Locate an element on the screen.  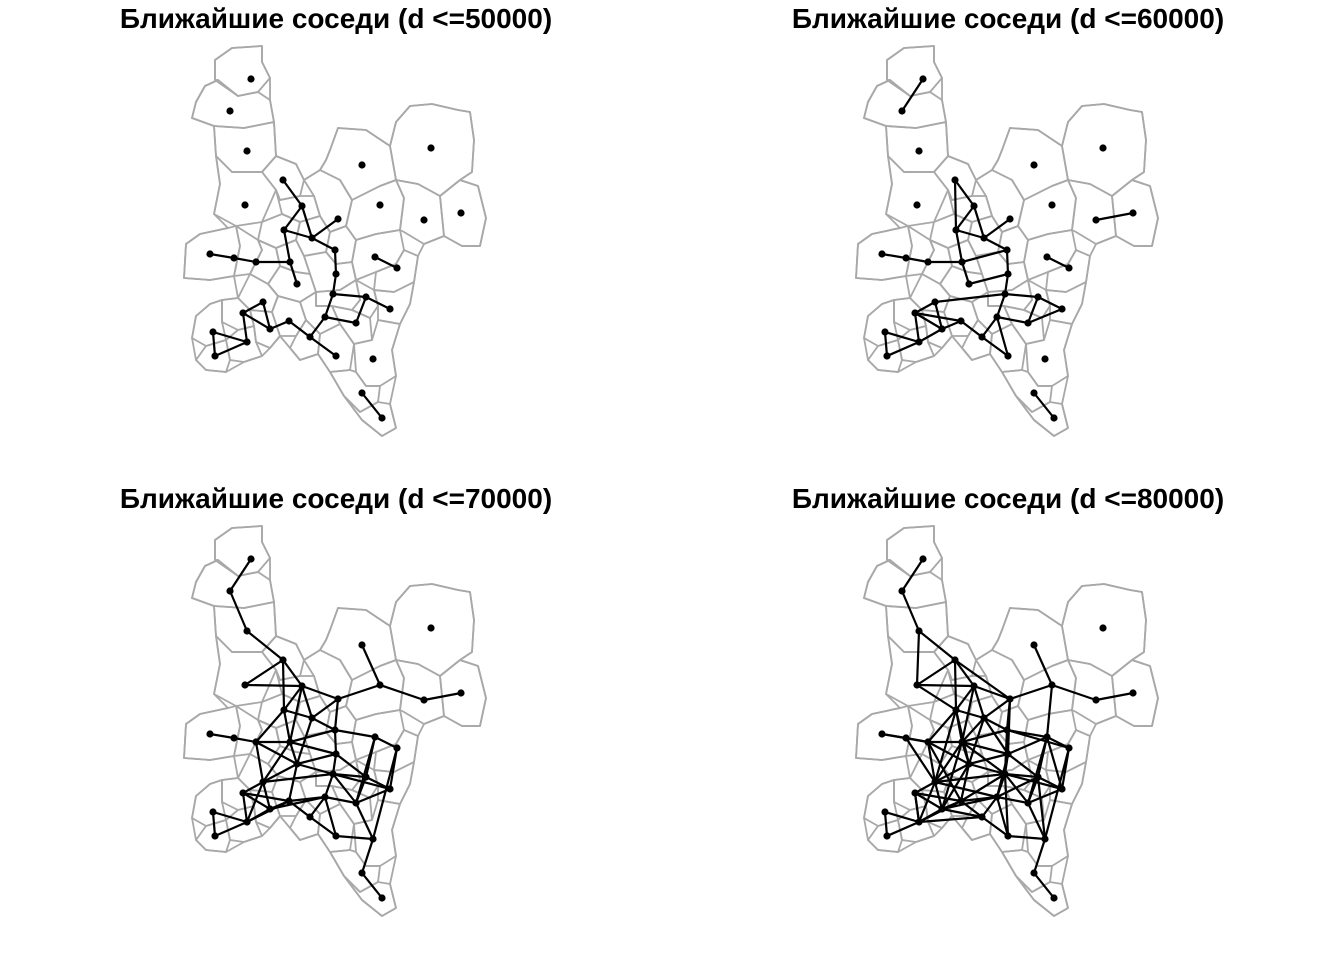
neighbour-links is located at coordinates (1007, 728).